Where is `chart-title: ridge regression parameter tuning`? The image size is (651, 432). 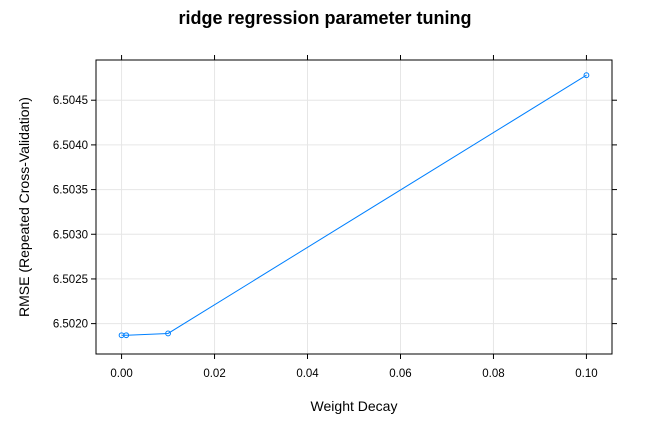 chart-title: ridge regression parameter tuning is located at coordinates (324, 18).